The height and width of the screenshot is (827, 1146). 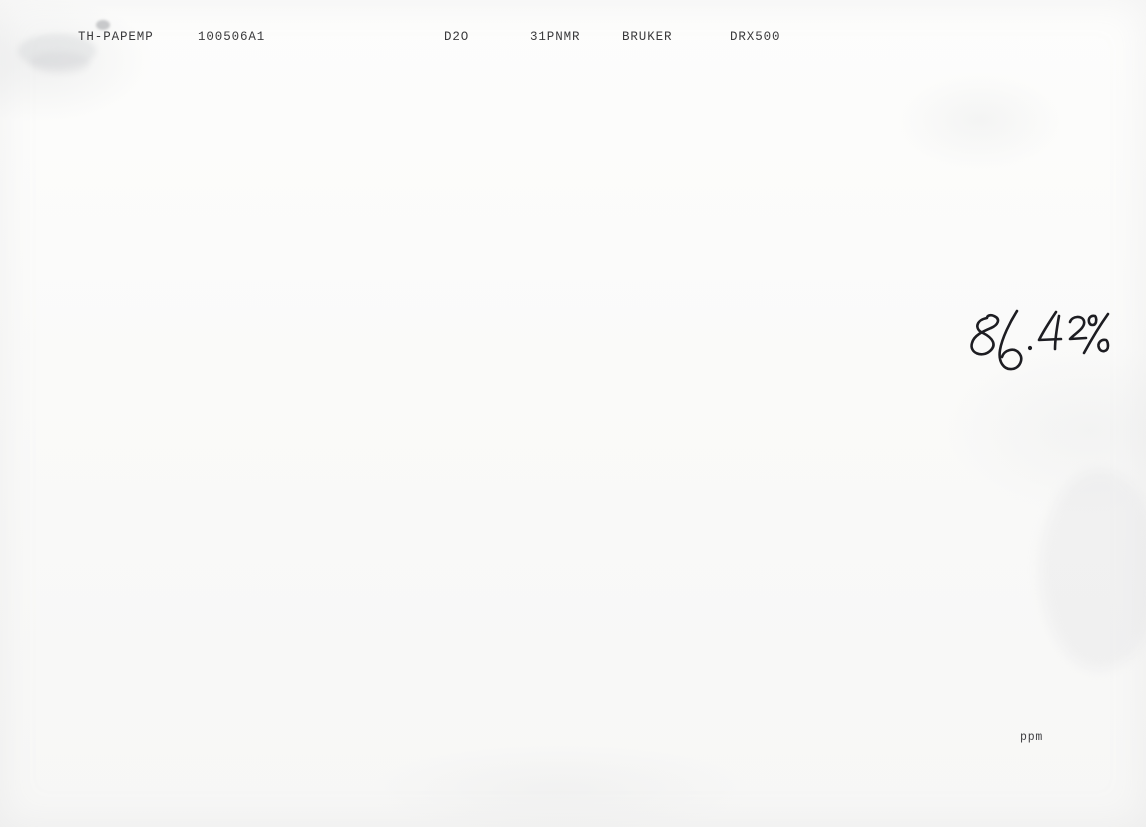 What do you see at coordinates (232, 37) in the screenshot?
I see `header-experiment-id: 100506A1` at bounding box center [232, 37].